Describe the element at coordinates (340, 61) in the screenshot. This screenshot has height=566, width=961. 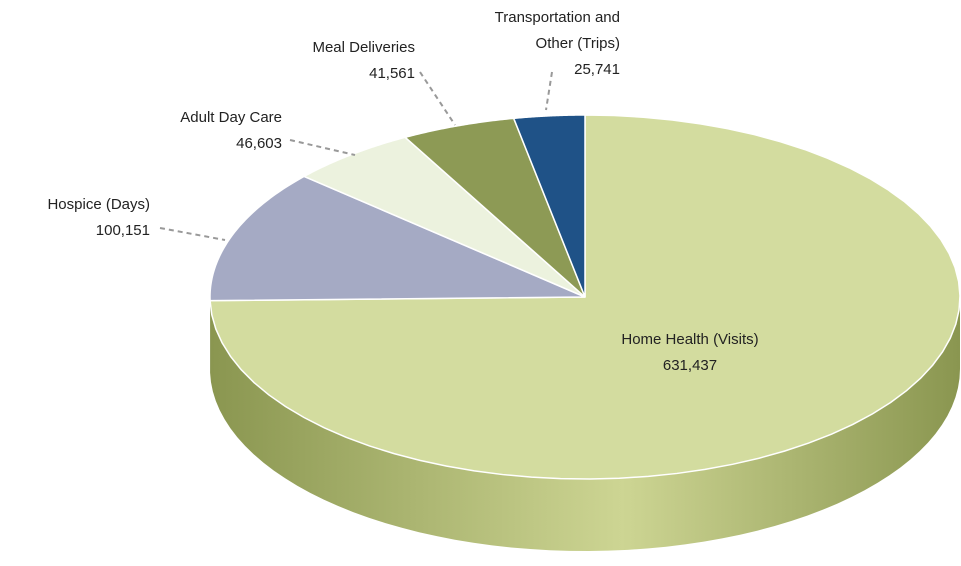
I see `slice-label: Meal Deliveries 41,561` at that location.